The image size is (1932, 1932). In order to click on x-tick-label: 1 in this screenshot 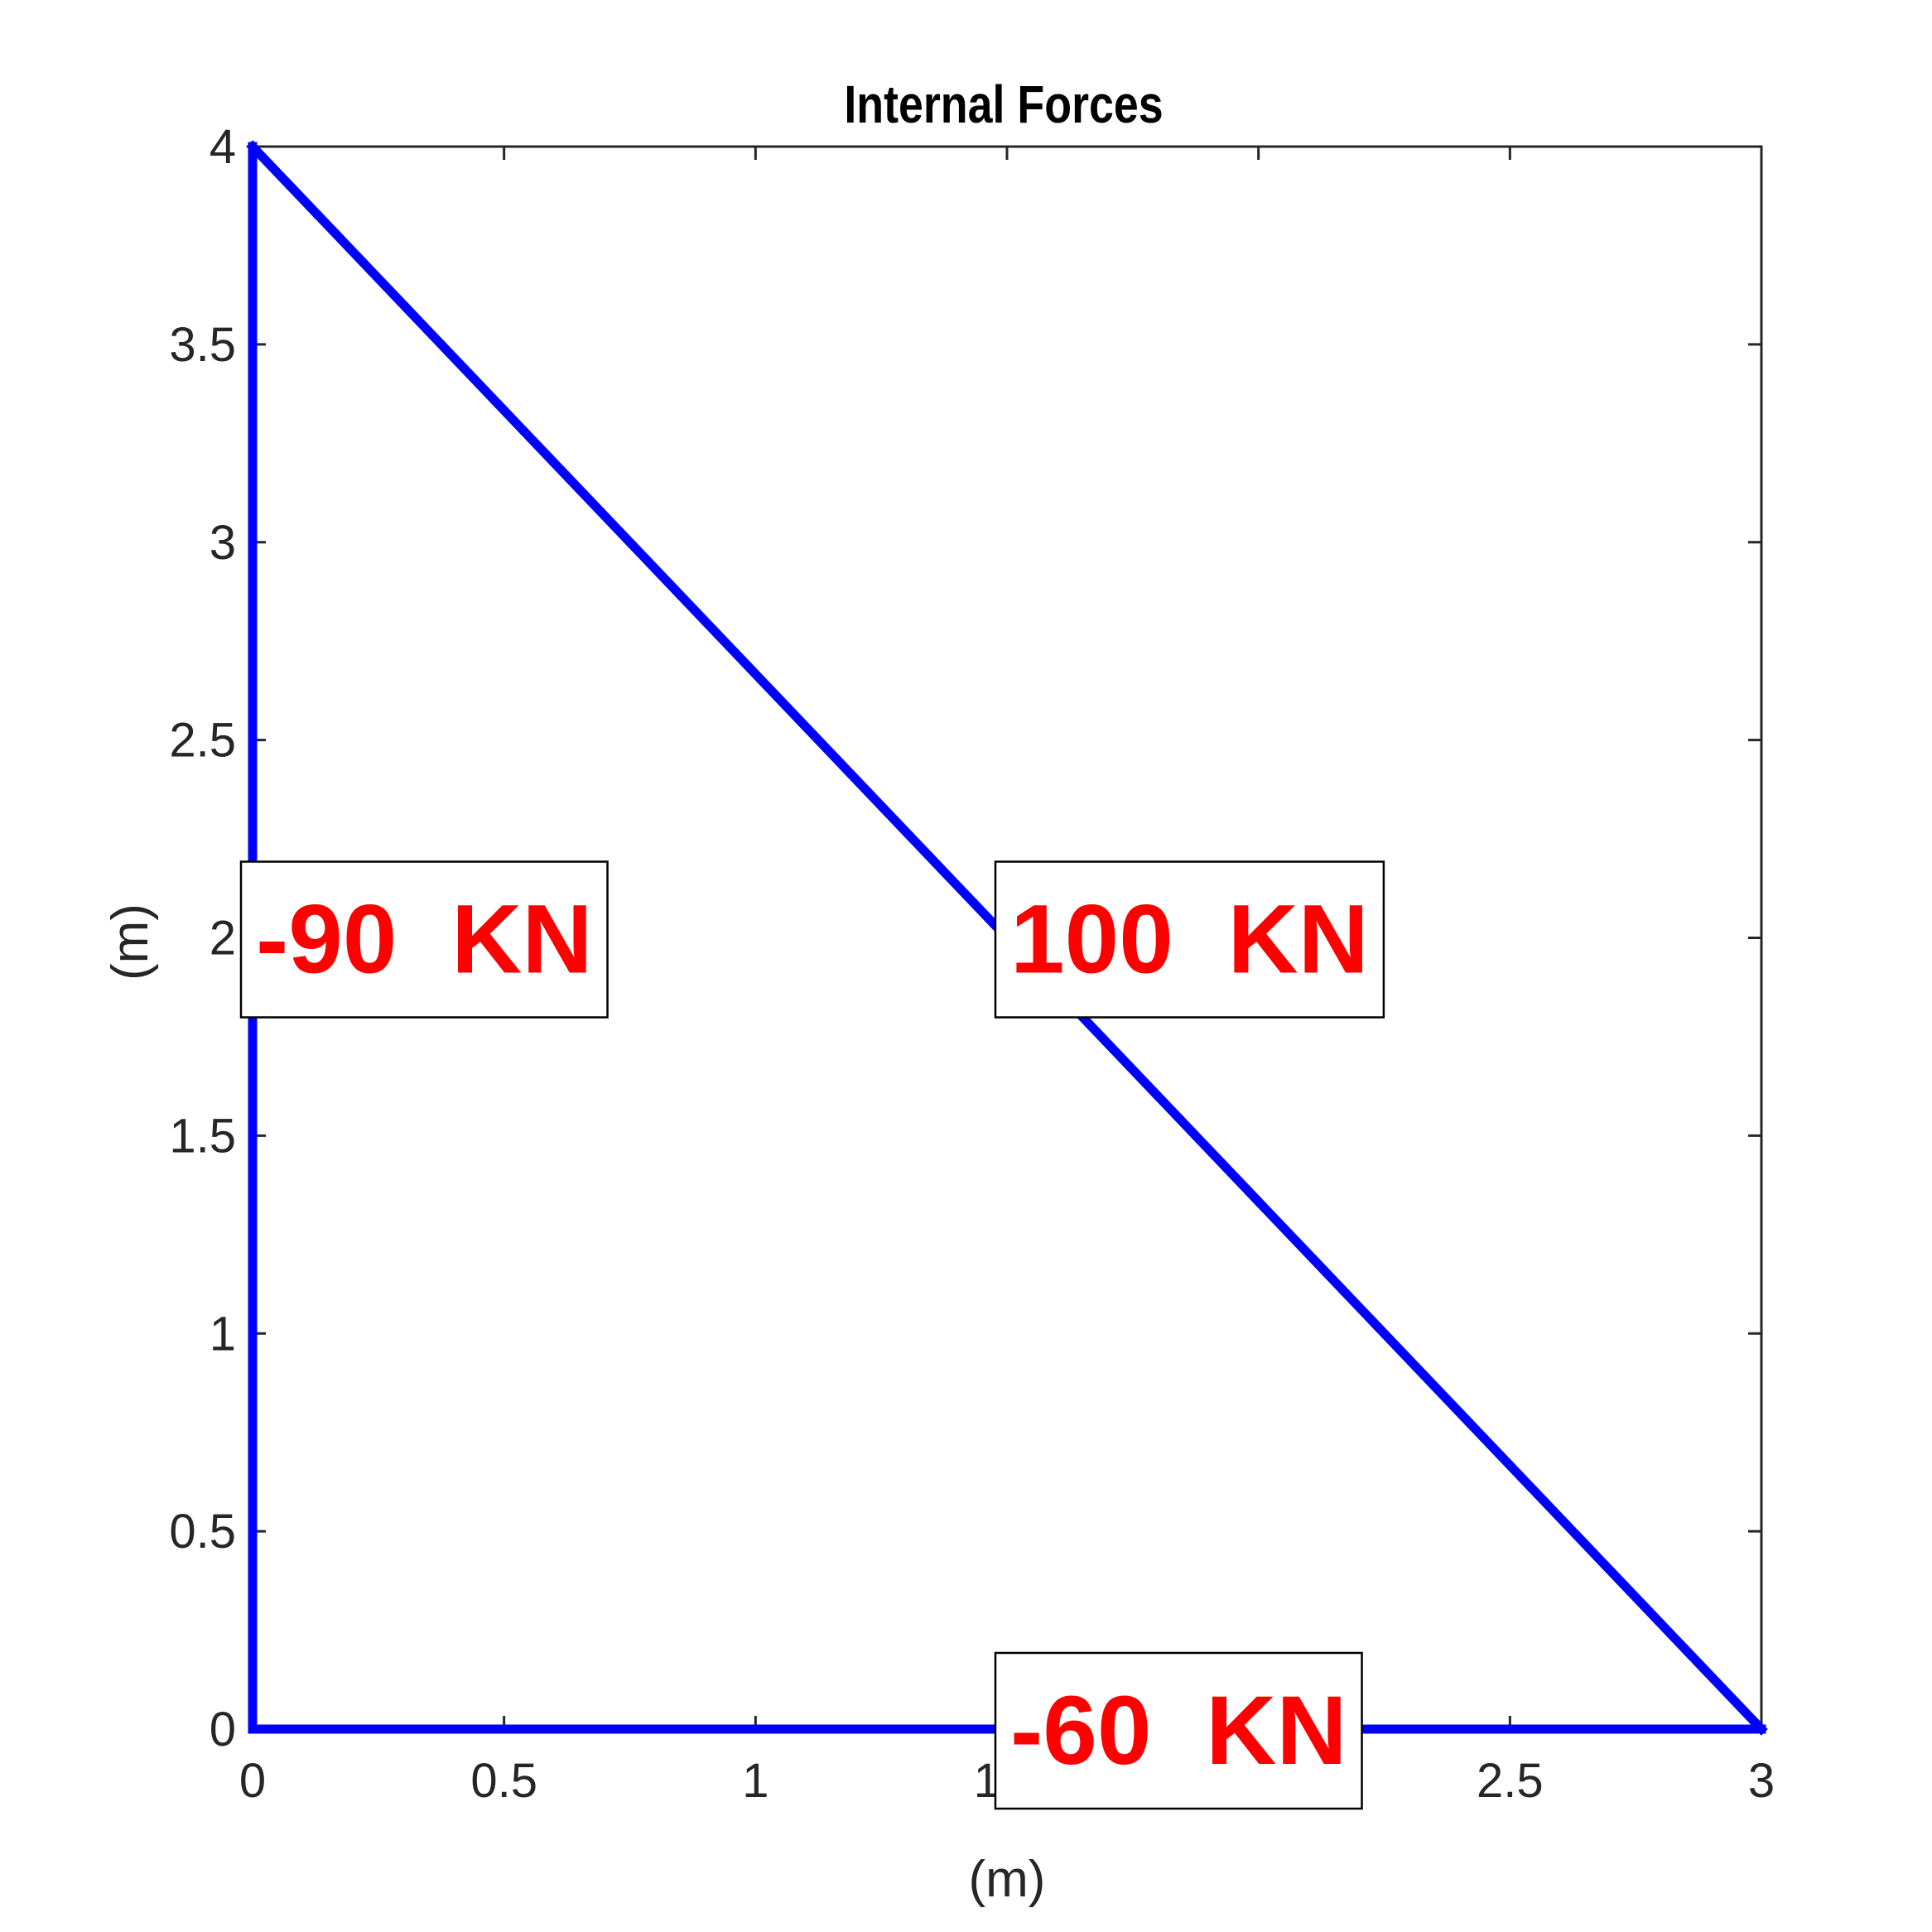, I will do `click(755, 1781)`.